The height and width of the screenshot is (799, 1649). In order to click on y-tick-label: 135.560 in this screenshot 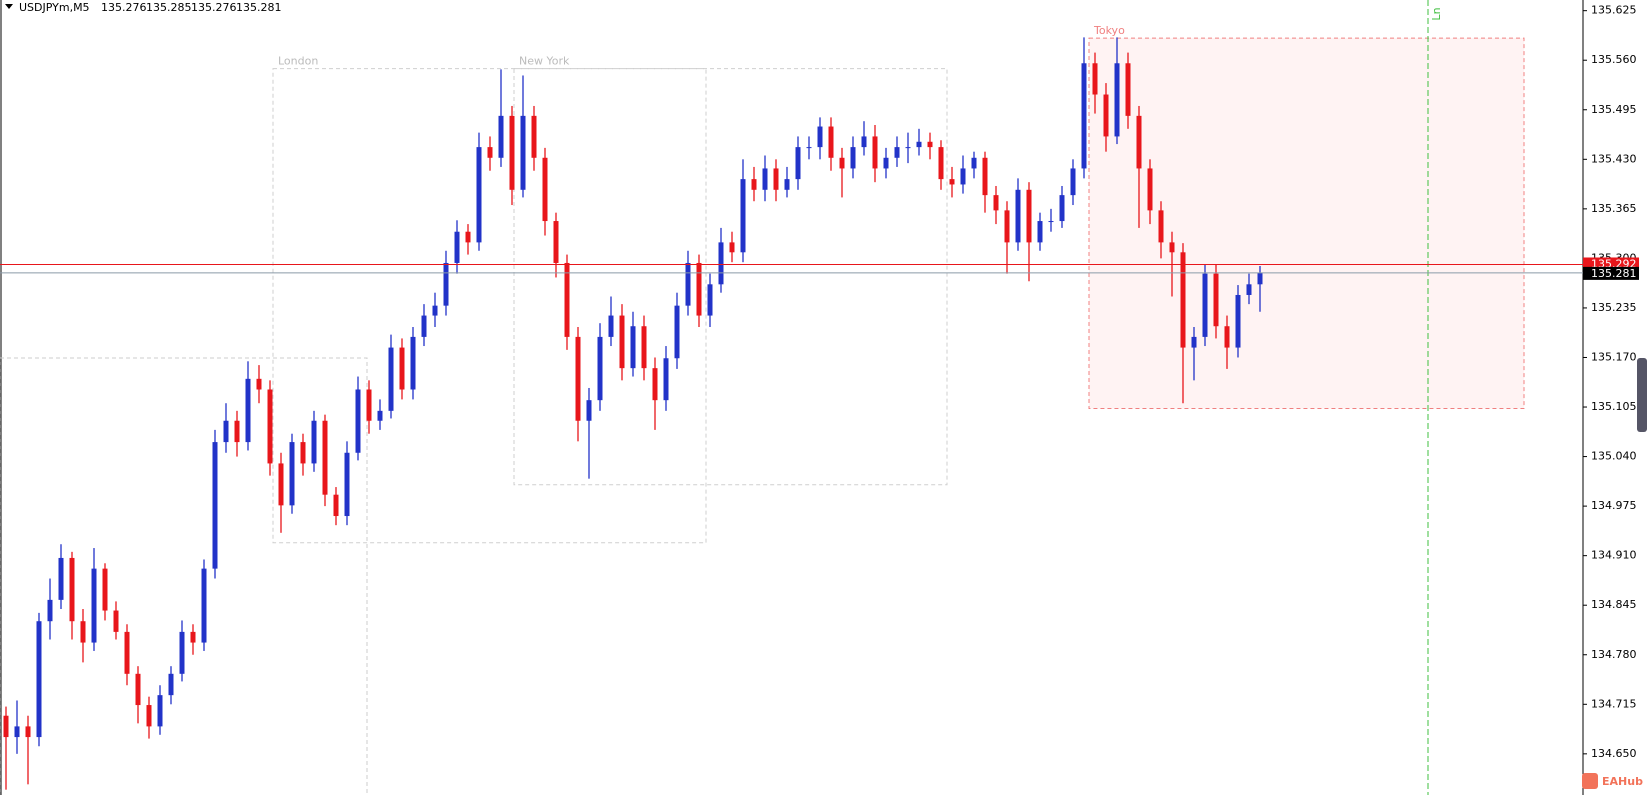, I will do `click(1614, 59)`.